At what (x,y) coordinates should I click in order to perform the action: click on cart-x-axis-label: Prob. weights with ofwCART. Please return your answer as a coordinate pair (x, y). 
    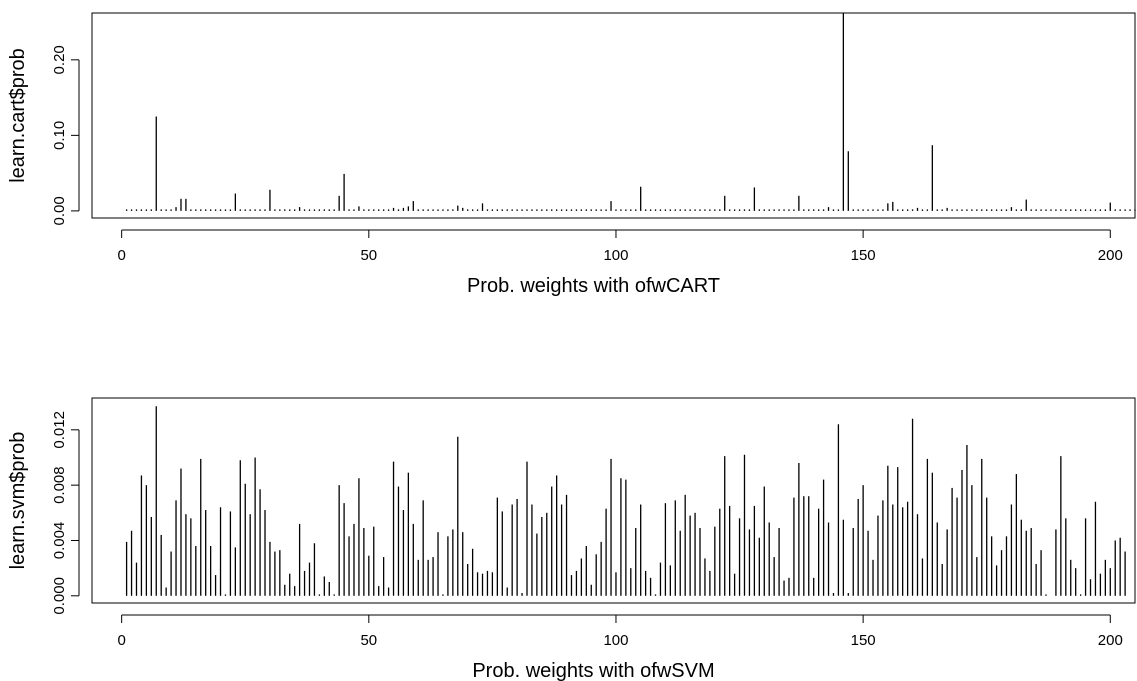
    Looking at the image, I should click on (593, 286).